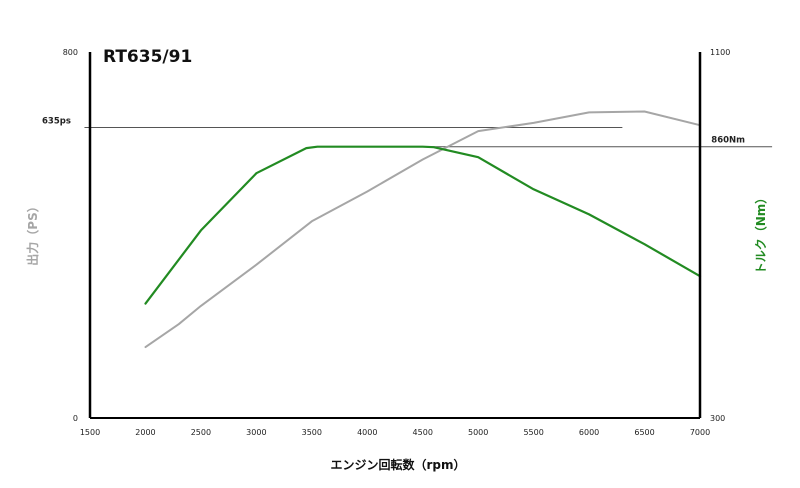 The image size is (800, 488). I want to click on x-tick-label: 7000, so click(700, 432).